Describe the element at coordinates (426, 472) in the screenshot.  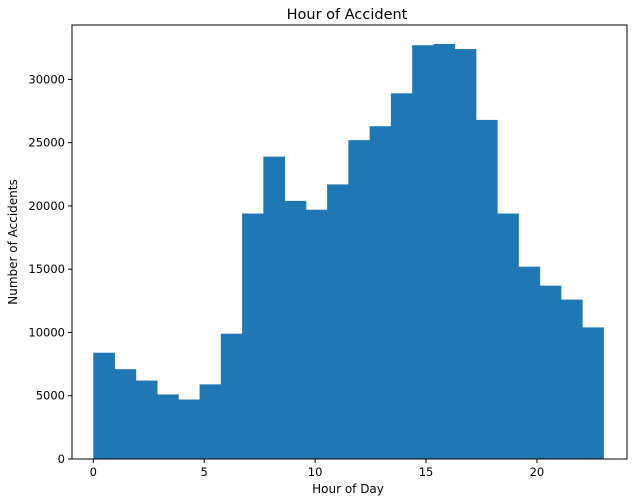
I see `x-tick-label-15: 15` at that location.